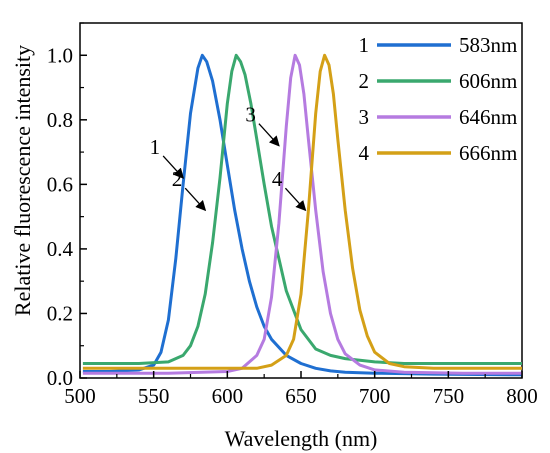 The height and width of the screenshot is (453, 550). Describe the element at coordinates (228, 157) in the screenshot. I see `annotation-layer: 12 3 4` at that location.